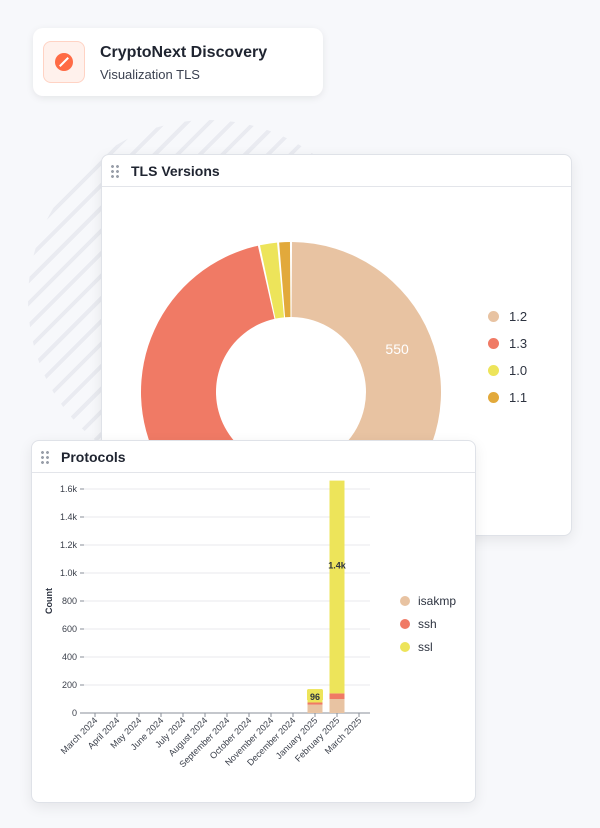 Image resolution: width=600 pixels, height=828 pixels. I want to click on bar-segment-isakmp-january-2025, so click(315, 708).